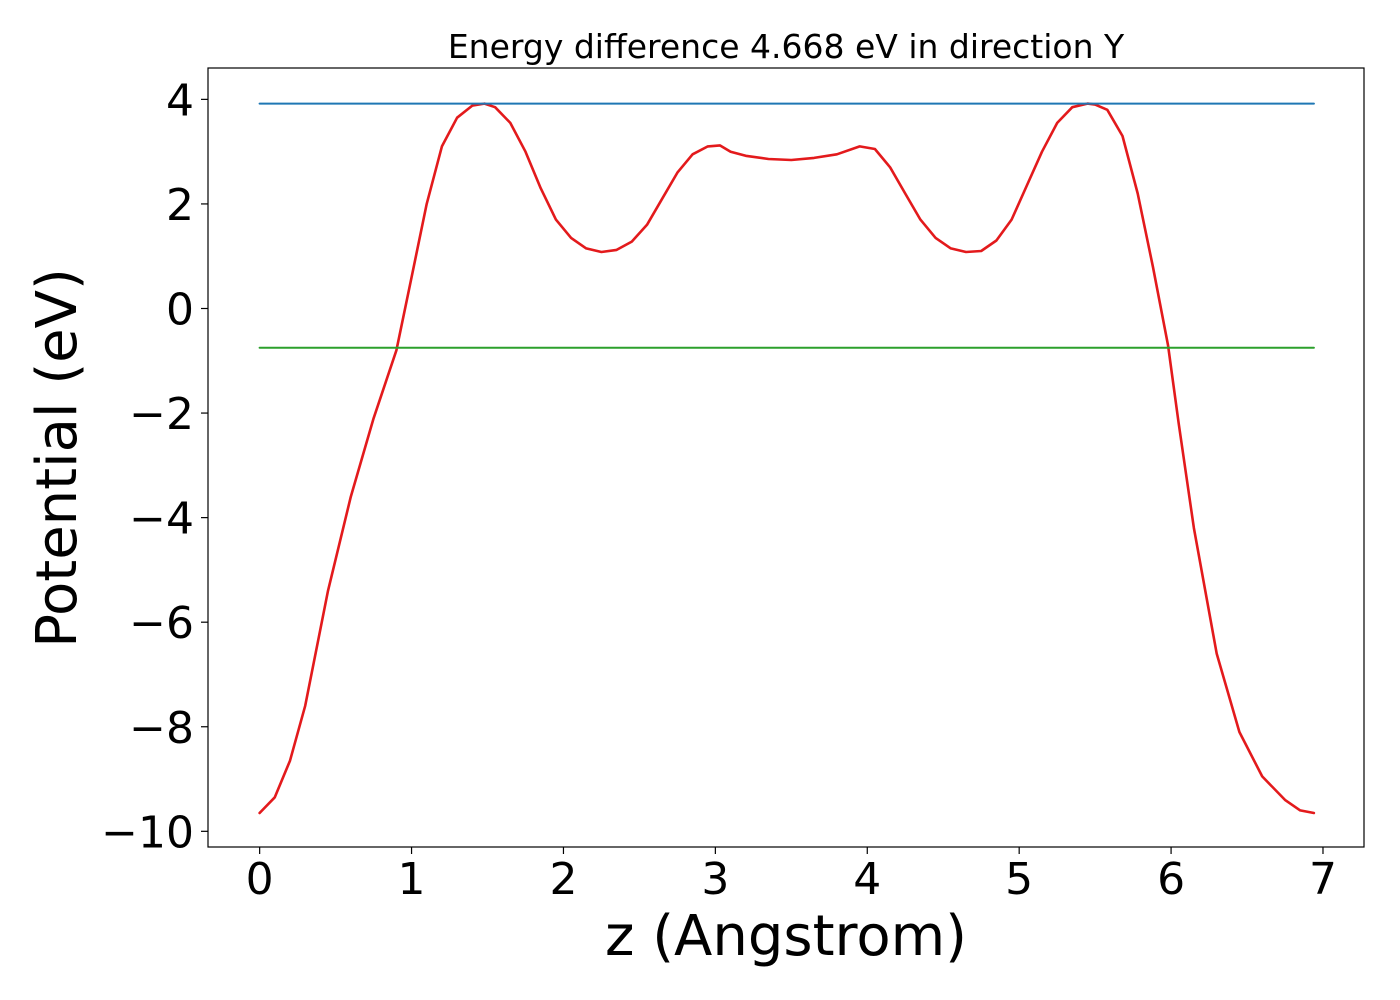 The image size is (1400, 1000). I want to click on x-tick-label: 0, so click(260, 879).